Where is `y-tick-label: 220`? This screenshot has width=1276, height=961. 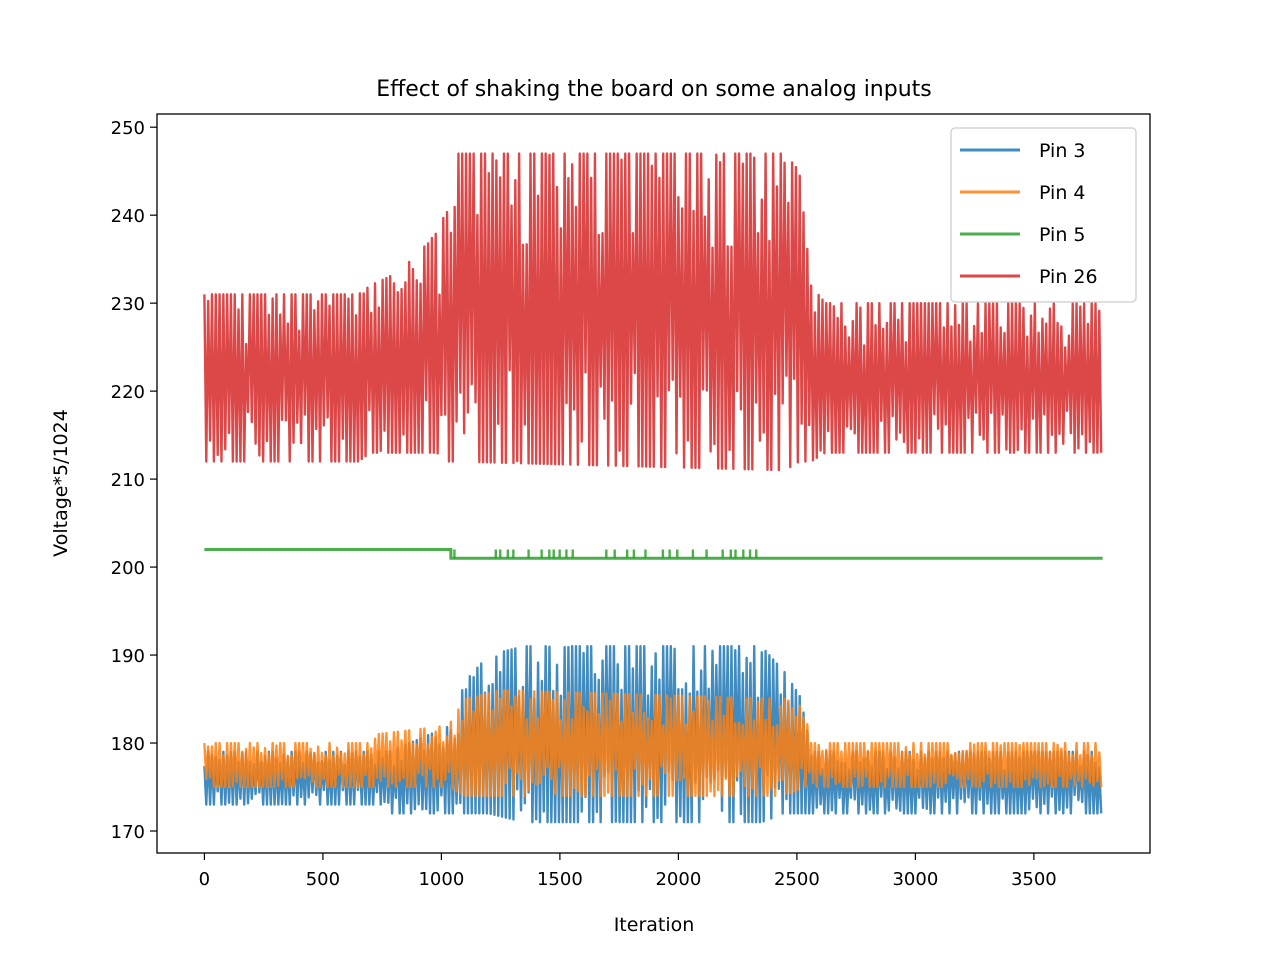 y-tick-label: 220 is located at coordinates (128, 392).